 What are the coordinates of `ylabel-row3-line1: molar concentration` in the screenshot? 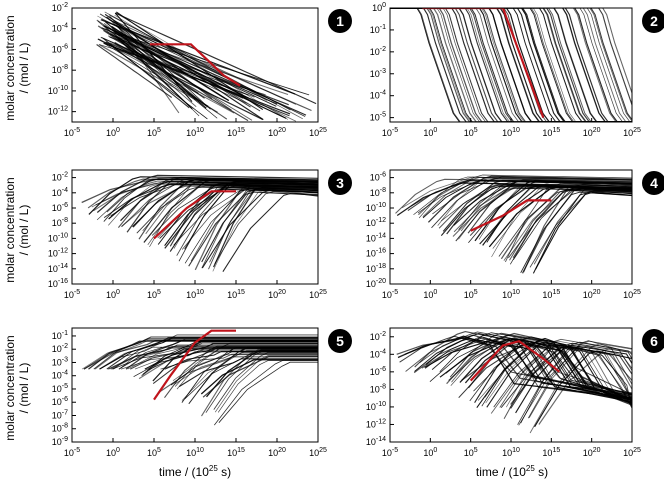 It's located at (10, 387).